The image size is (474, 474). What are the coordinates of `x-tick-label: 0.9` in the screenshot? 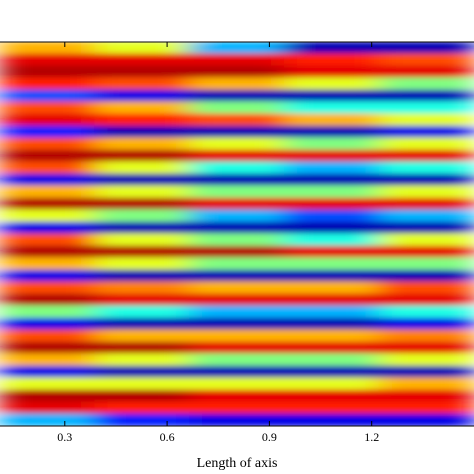 It's located at (269, 437).